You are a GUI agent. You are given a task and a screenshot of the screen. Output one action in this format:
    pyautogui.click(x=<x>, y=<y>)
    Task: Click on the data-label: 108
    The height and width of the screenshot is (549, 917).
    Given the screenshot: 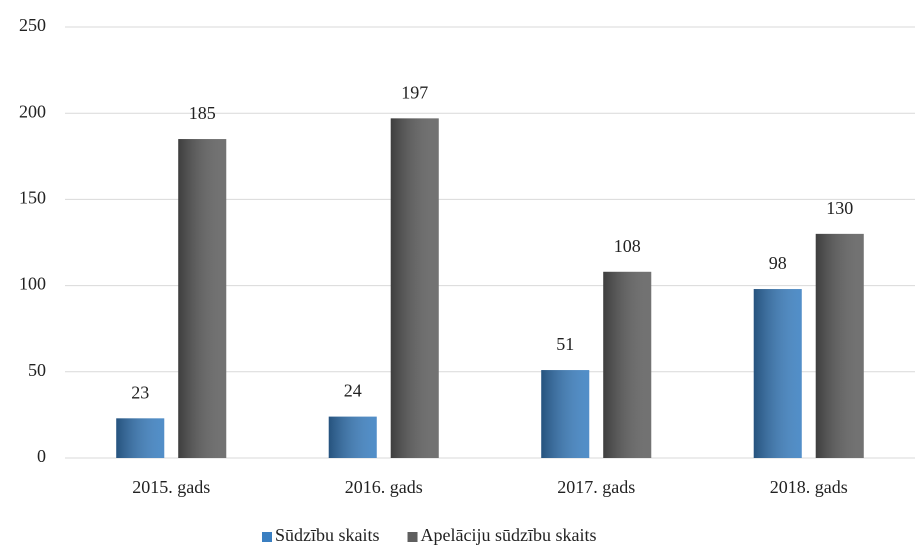 What is the action you would take?
    pyautogui.click(x=627, y=246)
    